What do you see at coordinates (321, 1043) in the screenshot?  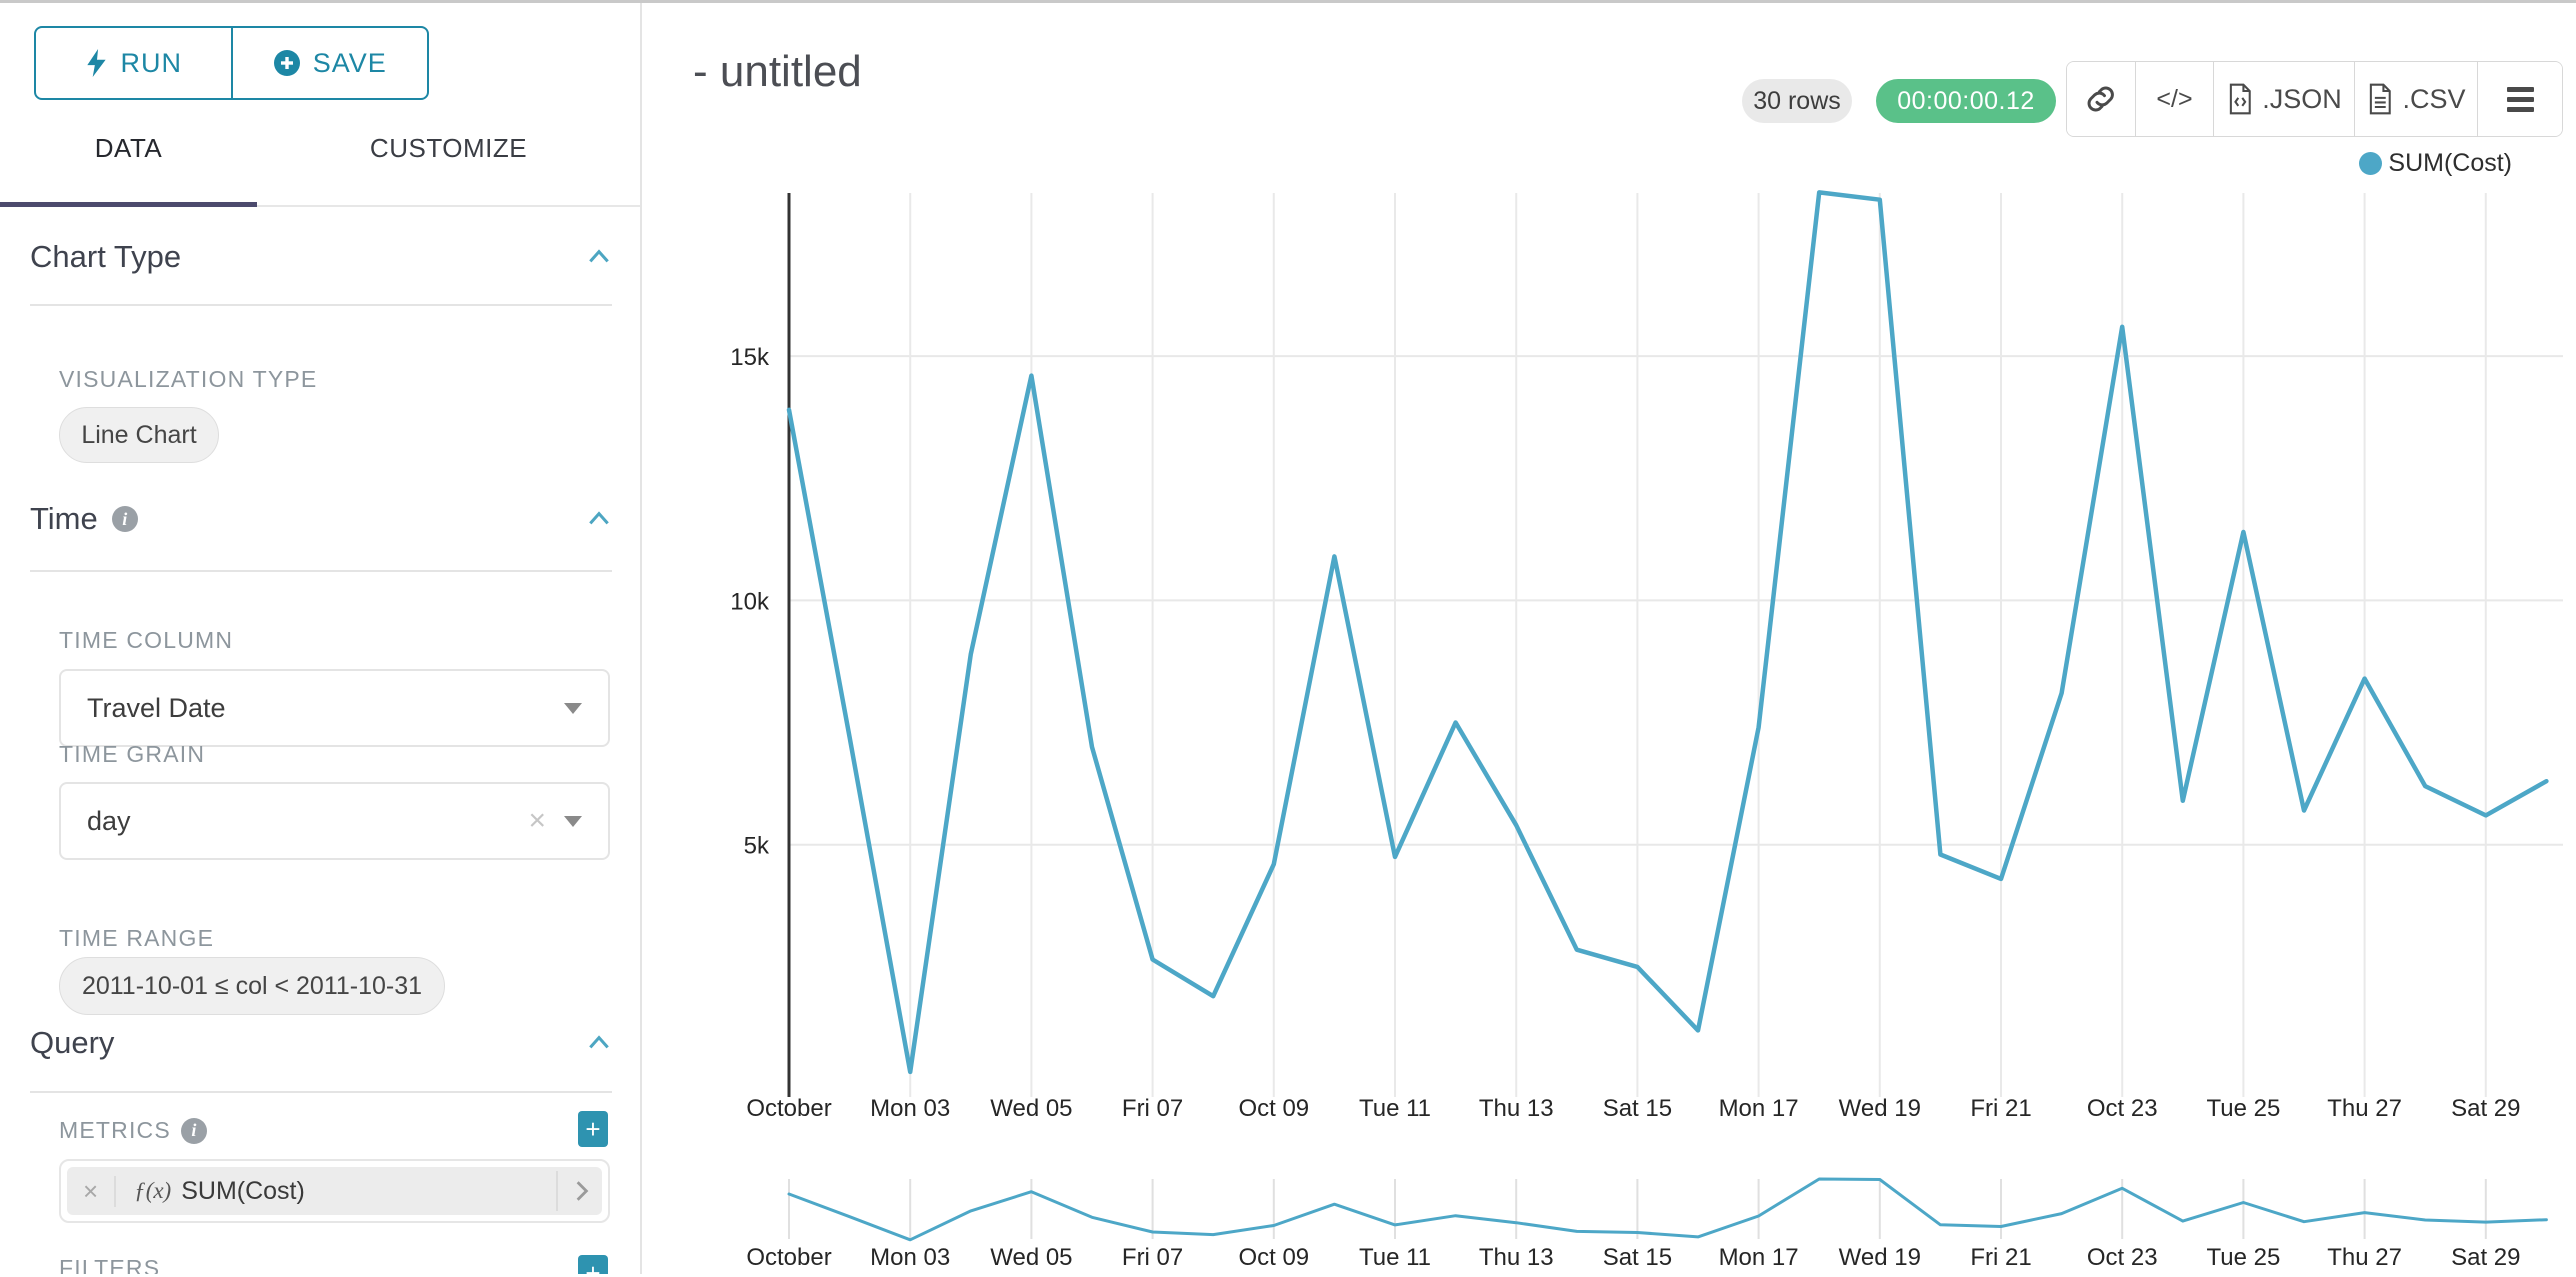 I see `query-section-header: Query` at bounding box center [321, 1043].